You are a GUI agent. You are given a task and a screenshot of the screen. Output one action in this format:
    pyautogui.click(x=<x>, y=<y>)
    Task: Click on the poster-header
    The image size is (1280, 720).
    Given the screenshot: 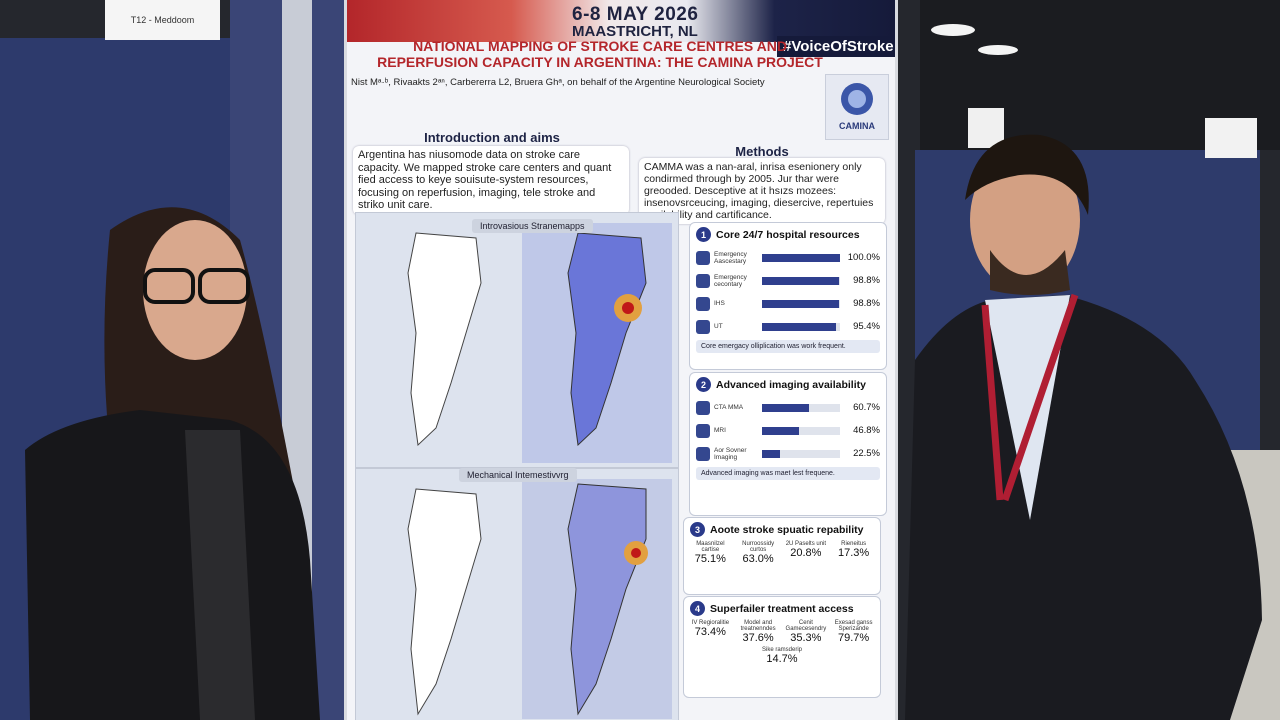 What is the action you would take?
    pyautogui.click(x=621, y=21)
    